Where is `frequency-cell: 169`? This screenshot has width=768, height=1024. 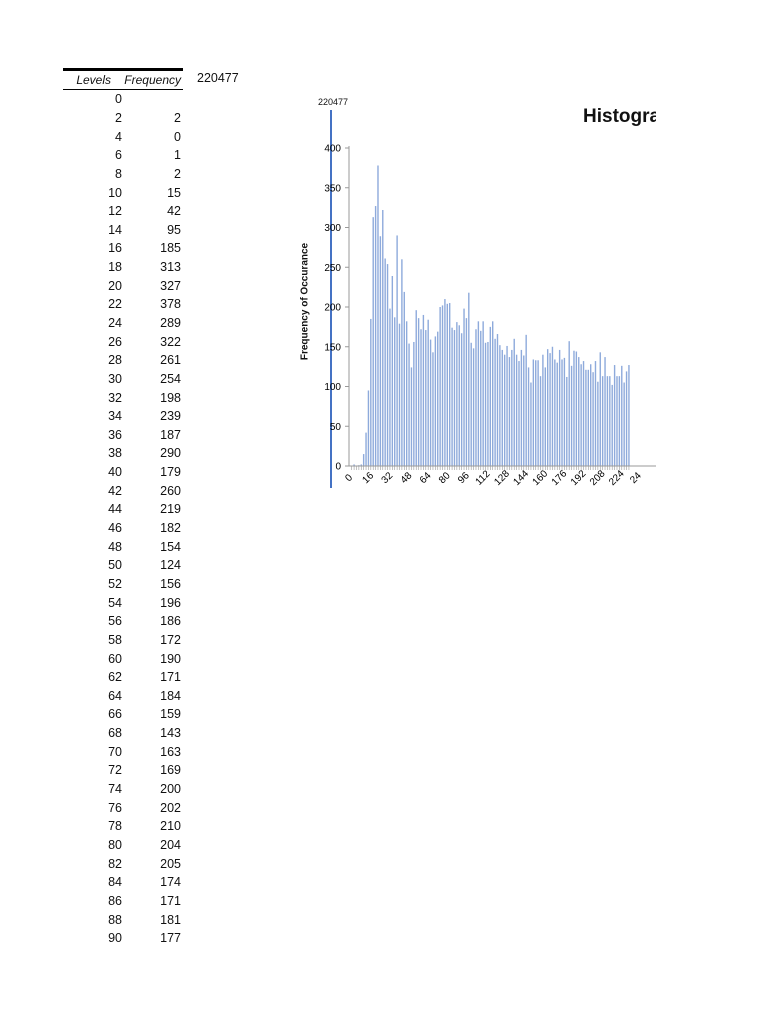
frequency-cell: 169 is located at coordinates (170, 770).